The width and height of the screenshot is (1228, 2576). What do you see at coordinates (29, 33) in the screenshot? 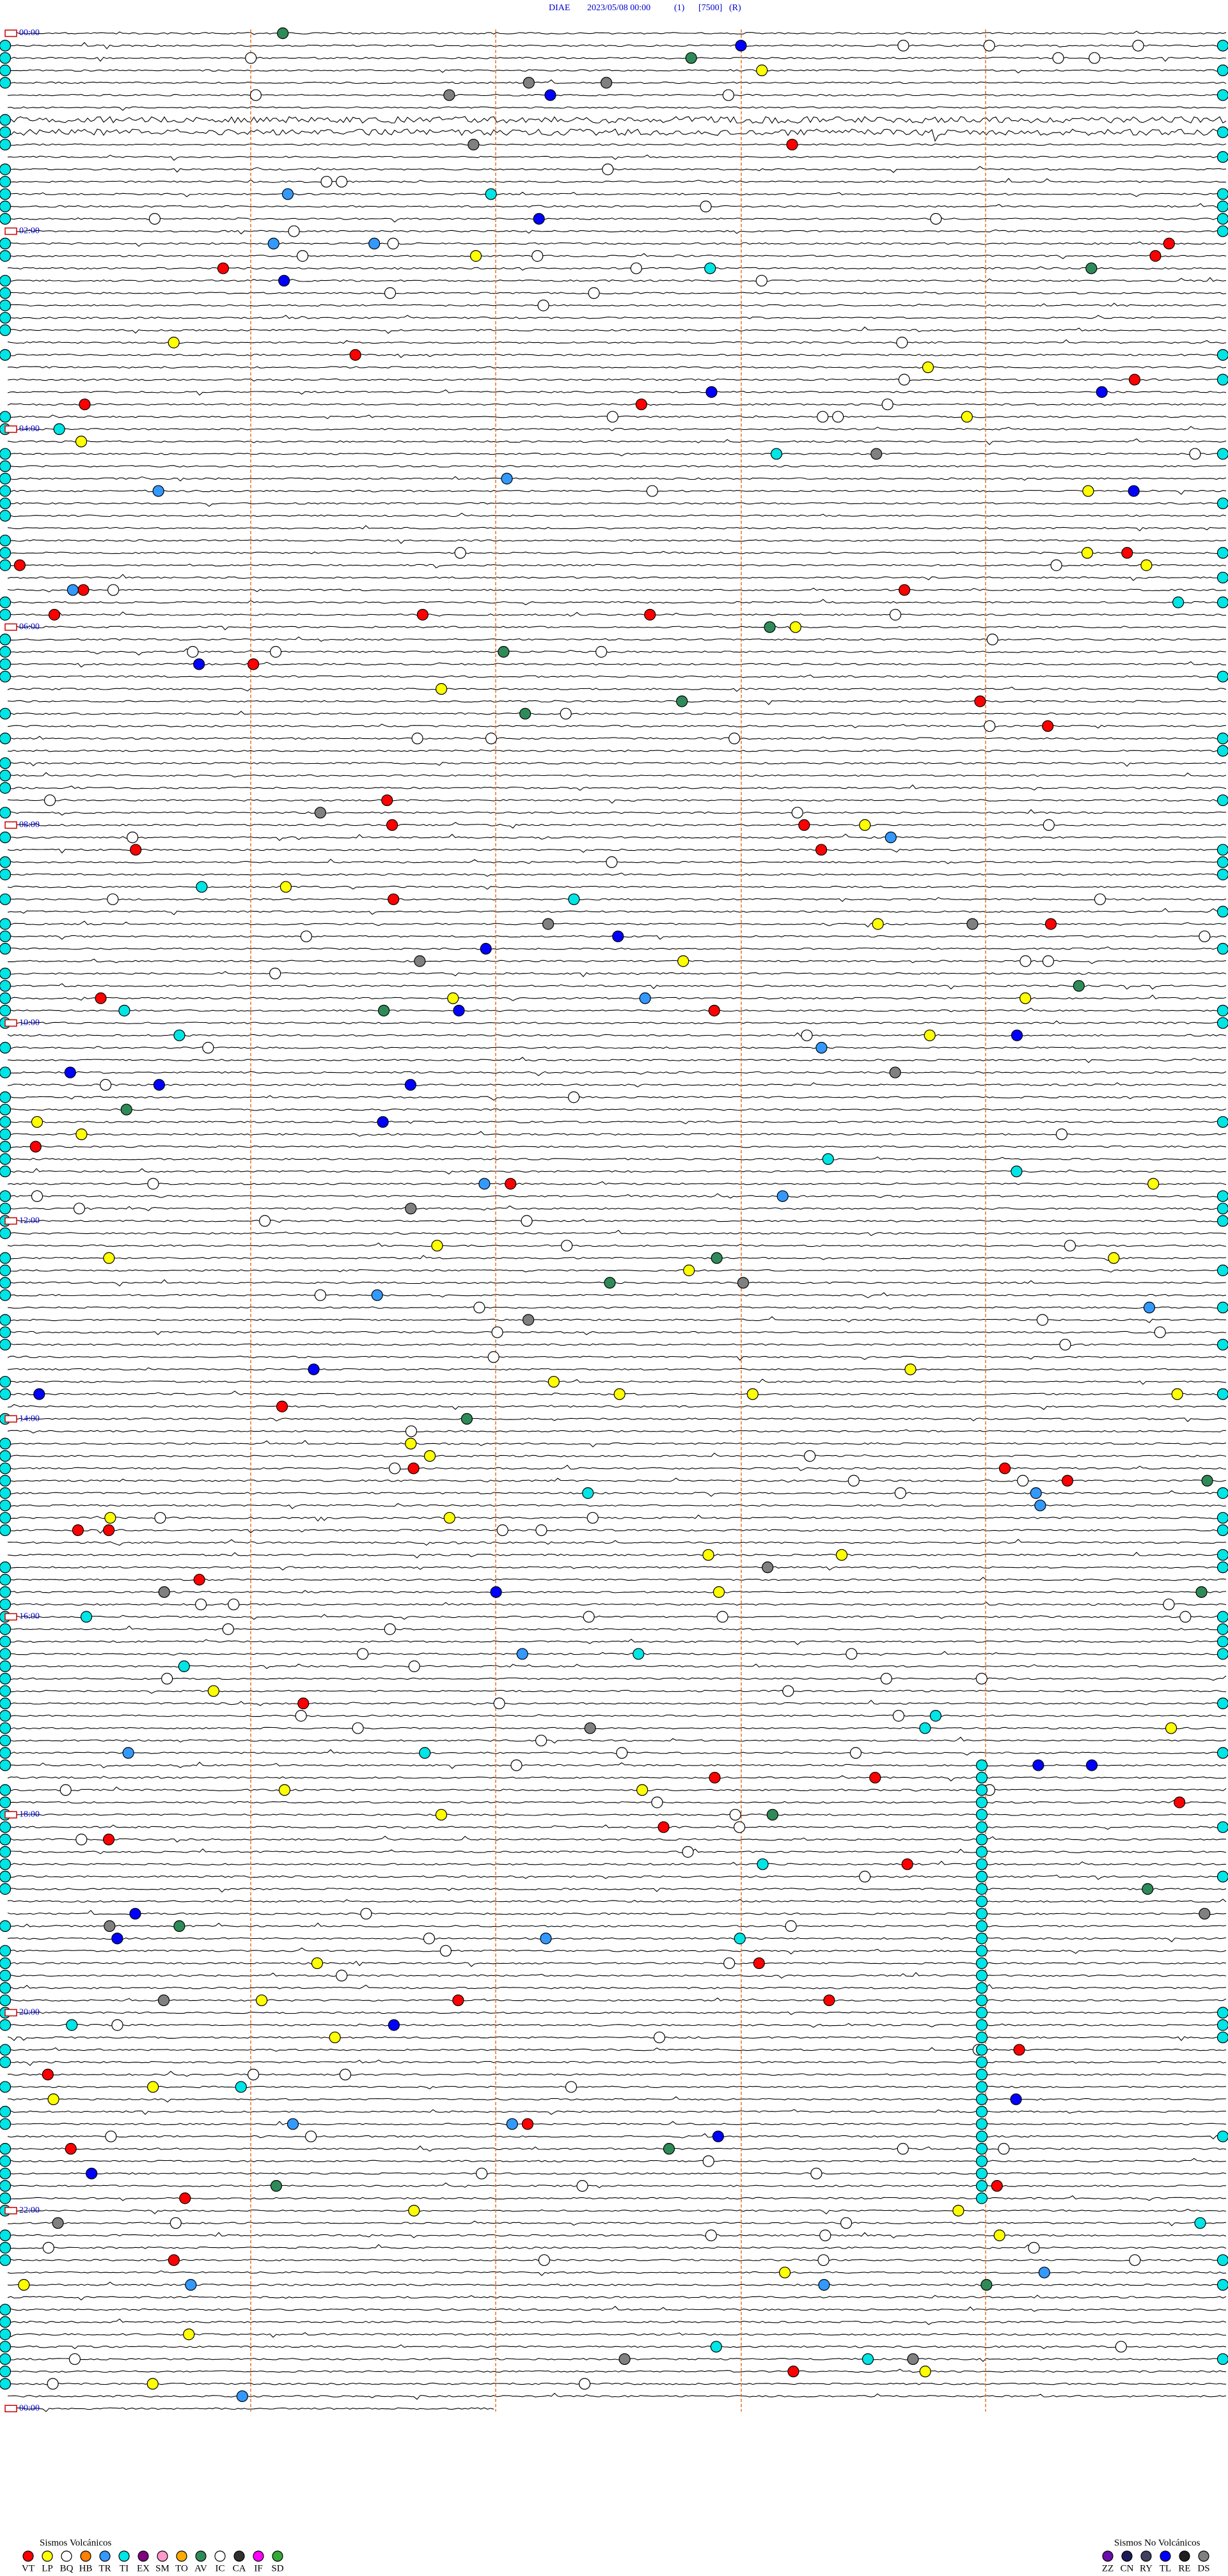
I see `hour-label: 00:00` at bounding box center [29, 33].